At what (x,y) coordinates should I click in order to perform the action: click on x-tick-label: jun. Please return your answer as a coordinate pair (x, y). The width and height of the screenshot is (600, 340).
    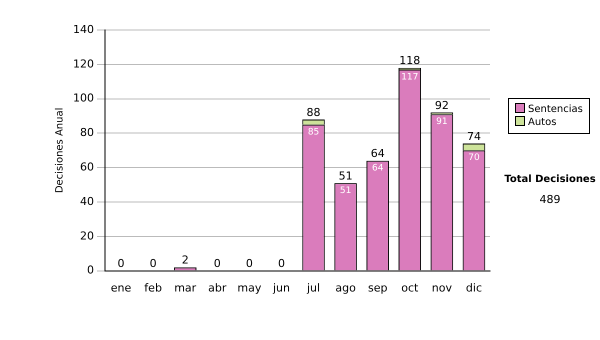
    Looking at the image, I should click on (281, 287).